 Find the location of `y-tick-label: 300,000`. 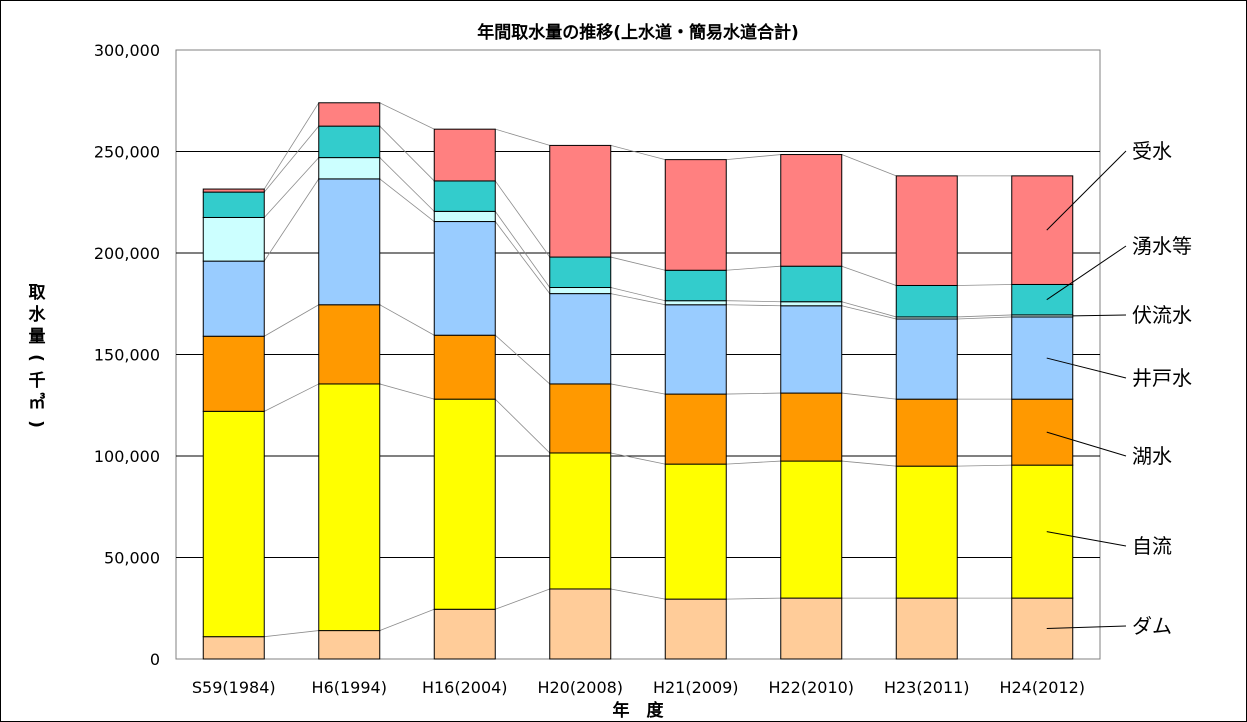

y-tick-label: 300,000 is located at coordinates (127, 50).